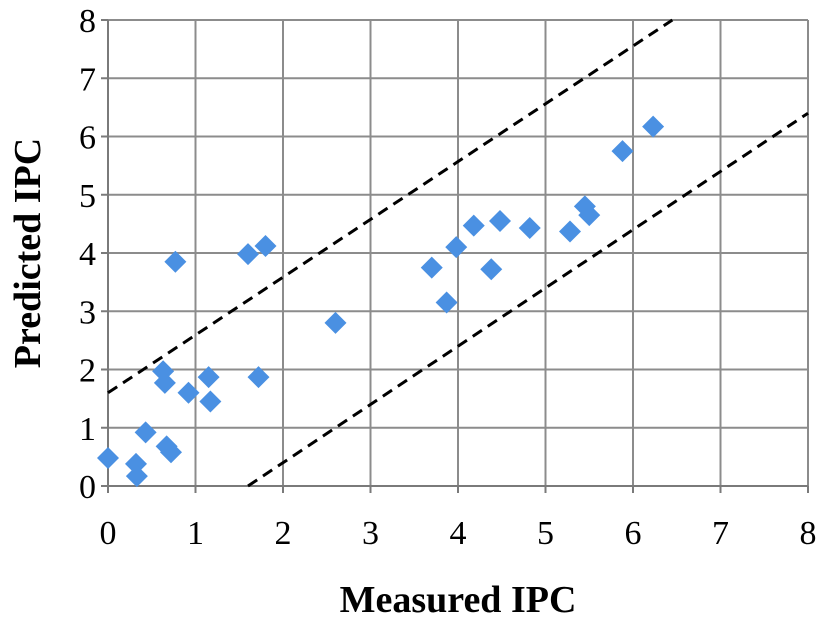 The width and height of the screenshot is (830, 620). What do you see at coordinates (87, 21) in the screenshot?
I see `y-tick-label: 8` at bounding box center [87, 21].